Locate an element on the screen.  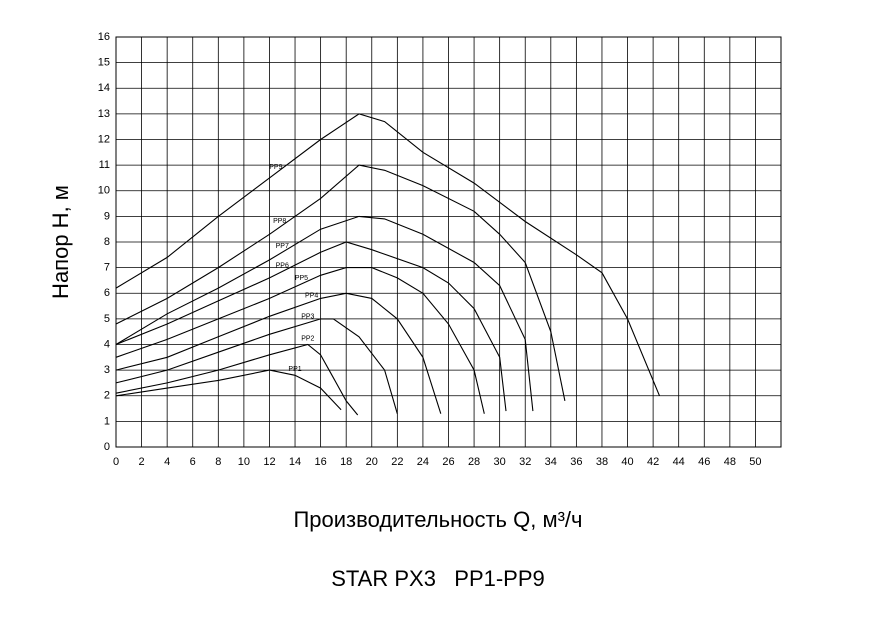
x-tick-label: 0 is located at coordinates (116, 462).